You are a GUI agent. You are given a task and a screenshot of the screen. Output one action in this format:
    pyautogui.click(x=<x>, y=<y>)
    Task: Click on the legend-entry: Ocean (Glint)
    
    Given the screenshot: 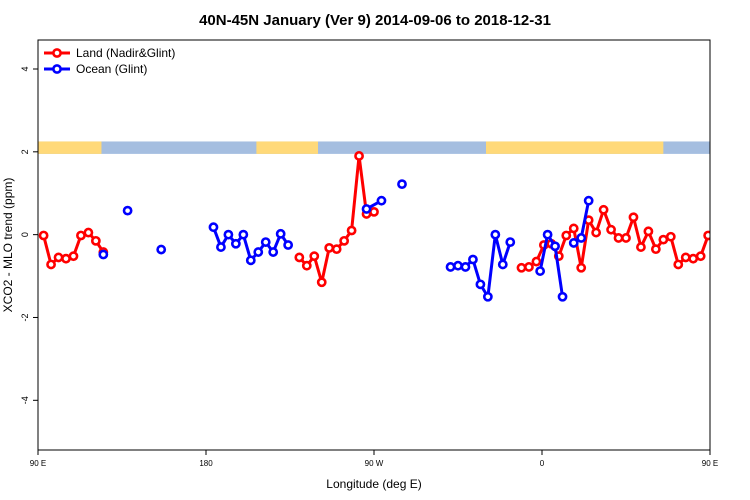 What is the action you would take?
    pyautogui.click(x=111, y=69)
    